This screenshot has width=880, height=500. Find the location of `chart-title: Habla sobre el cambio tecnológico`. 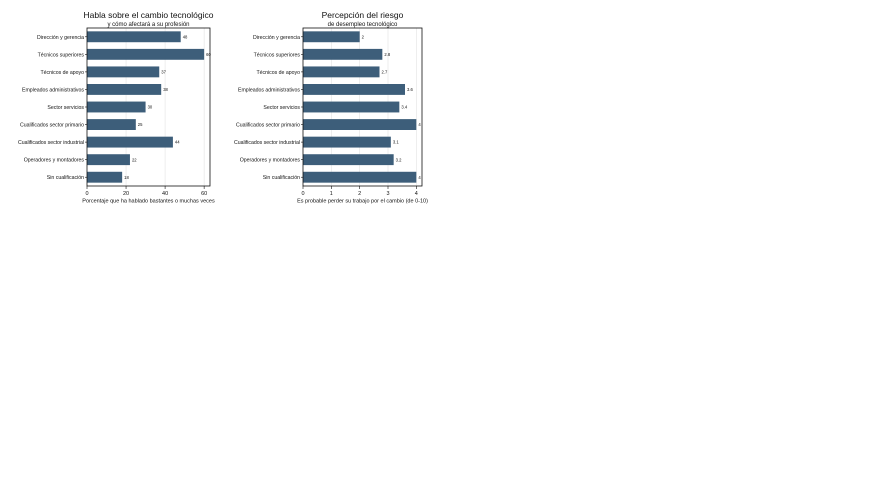

chart-title: Habla sobre el cambio tecnológico is located at coordinates (149, 15).